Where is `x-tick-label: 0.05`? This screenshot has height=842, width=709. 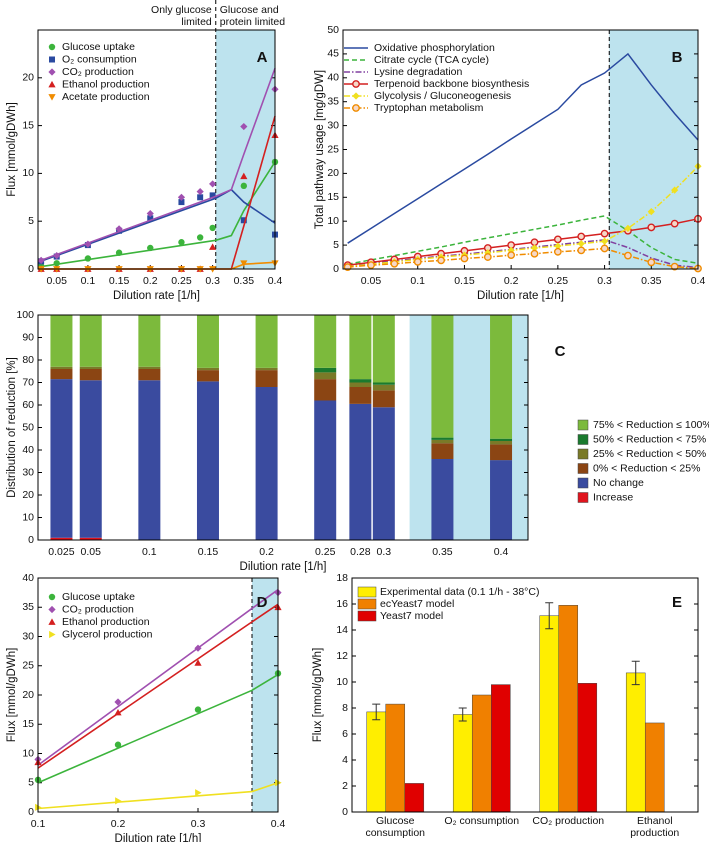 x-tick-label: 0.05 is located at coordinates (371, 281).